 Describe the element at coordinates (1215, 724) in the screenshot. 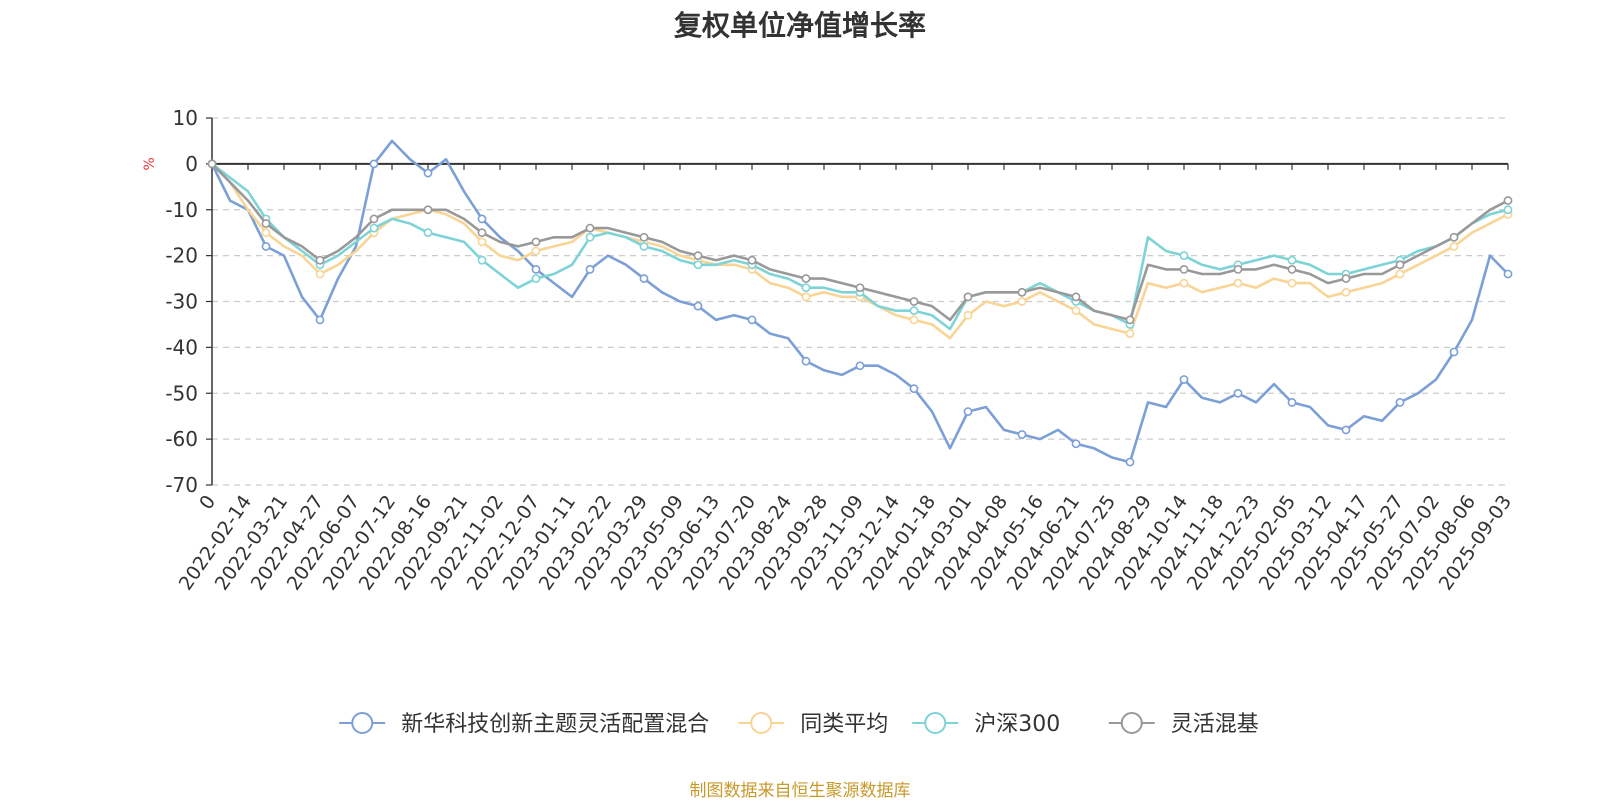

I see `legend-label: 灵活混基` at that location.